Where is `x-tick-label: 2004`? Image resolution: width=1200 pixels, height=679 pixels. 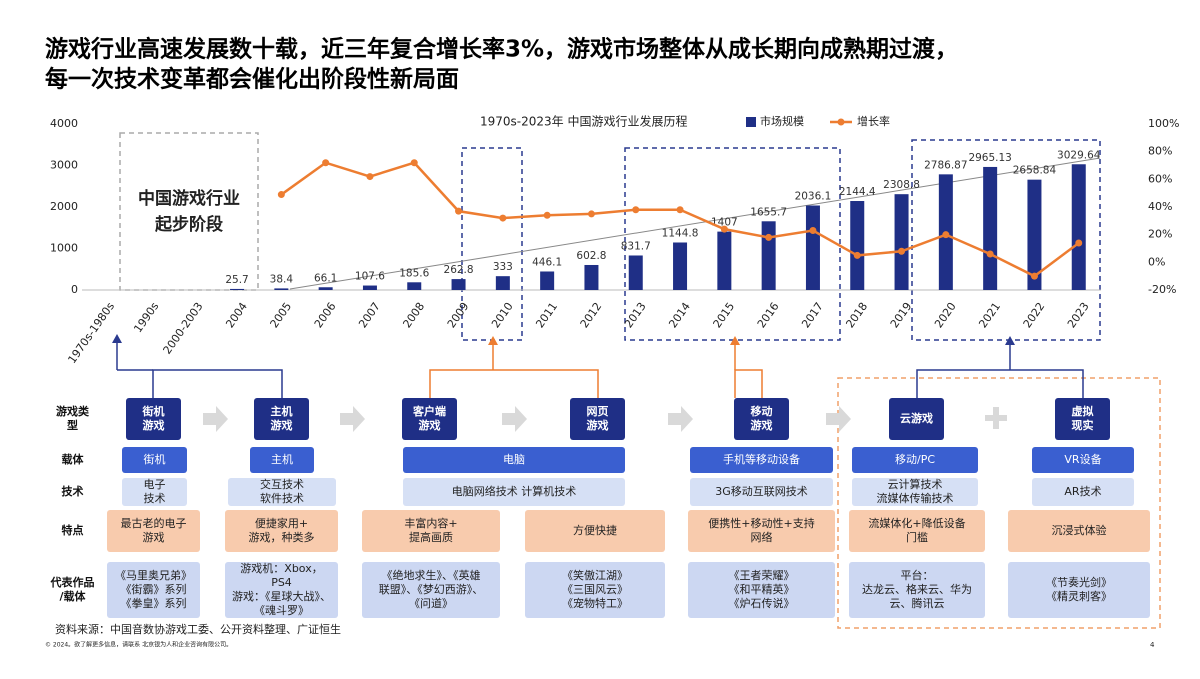
x-tick-label: 2004 is located at coordinates (236, 315).